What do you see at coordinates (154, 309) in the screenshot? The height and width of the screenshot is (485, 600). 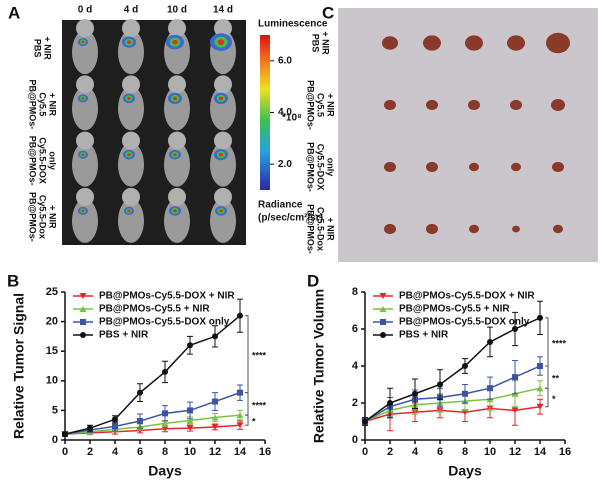 I see `legend-label: PB@PMOs-Cy5.5 + NIR` at bounding box center [154, 309].